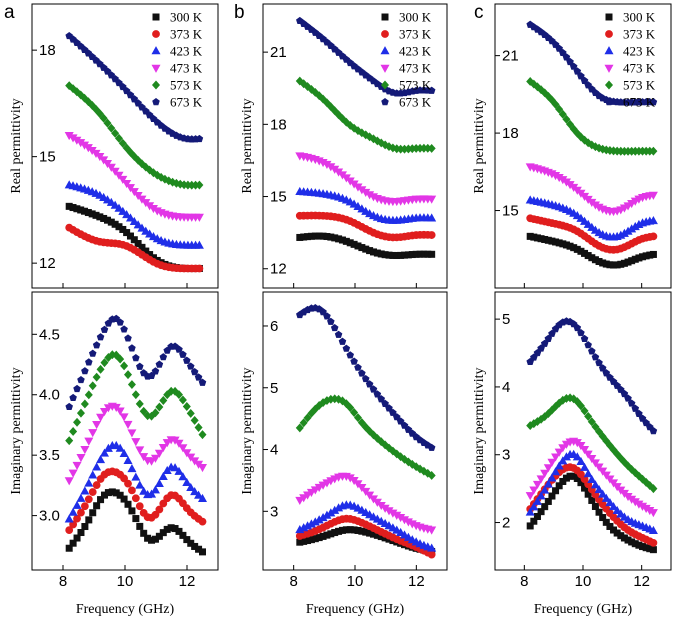  Describe the element at coordinates (49, 395) in the screenshot. I see `y-tick-label: 4.0` at that location.